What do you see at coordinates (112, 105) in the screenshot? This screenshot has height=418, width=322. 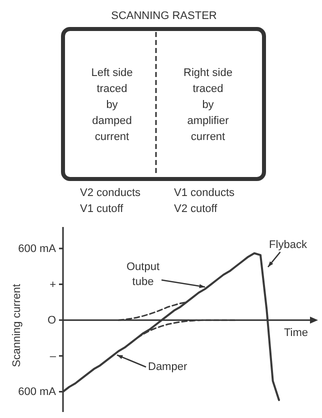 I see `text: Left side traced by damped current` at bounding box center [112, 105].